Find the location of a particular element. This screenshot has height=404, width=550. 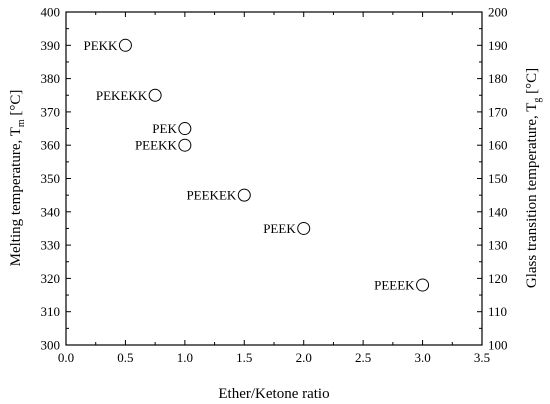

y-right-tick-label: 150 is located at coordinates (498, 178).